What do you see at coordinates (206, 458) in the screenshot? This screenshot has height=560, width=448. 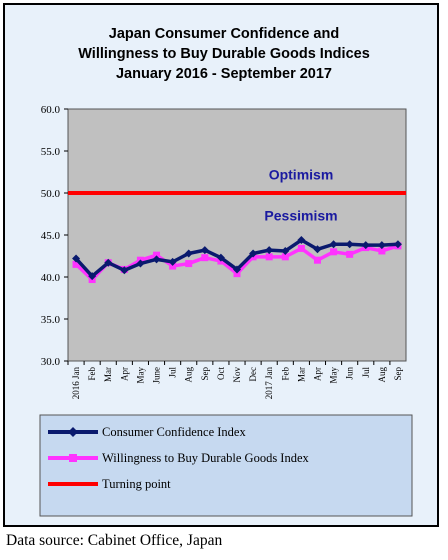 I see `legend-label: Willingness to Buy Durable Goods Index` at bounding box center [206, 458].